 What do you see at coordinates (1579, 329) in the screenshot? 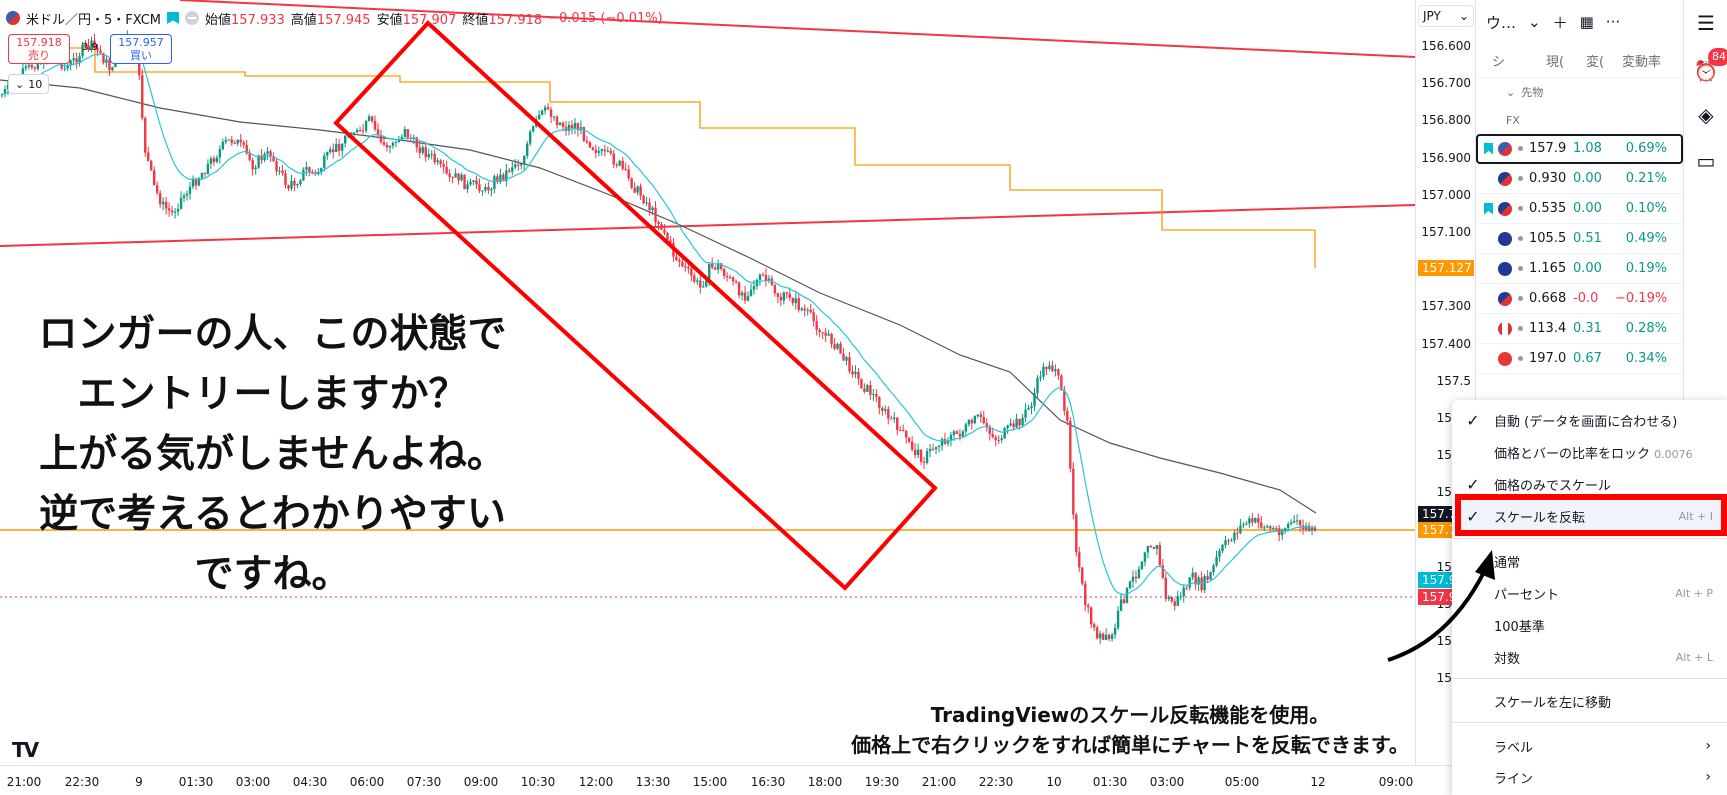
I see `watchlist-row: 113.4 0.31 0.28%` at bounding box center [1579, 329].